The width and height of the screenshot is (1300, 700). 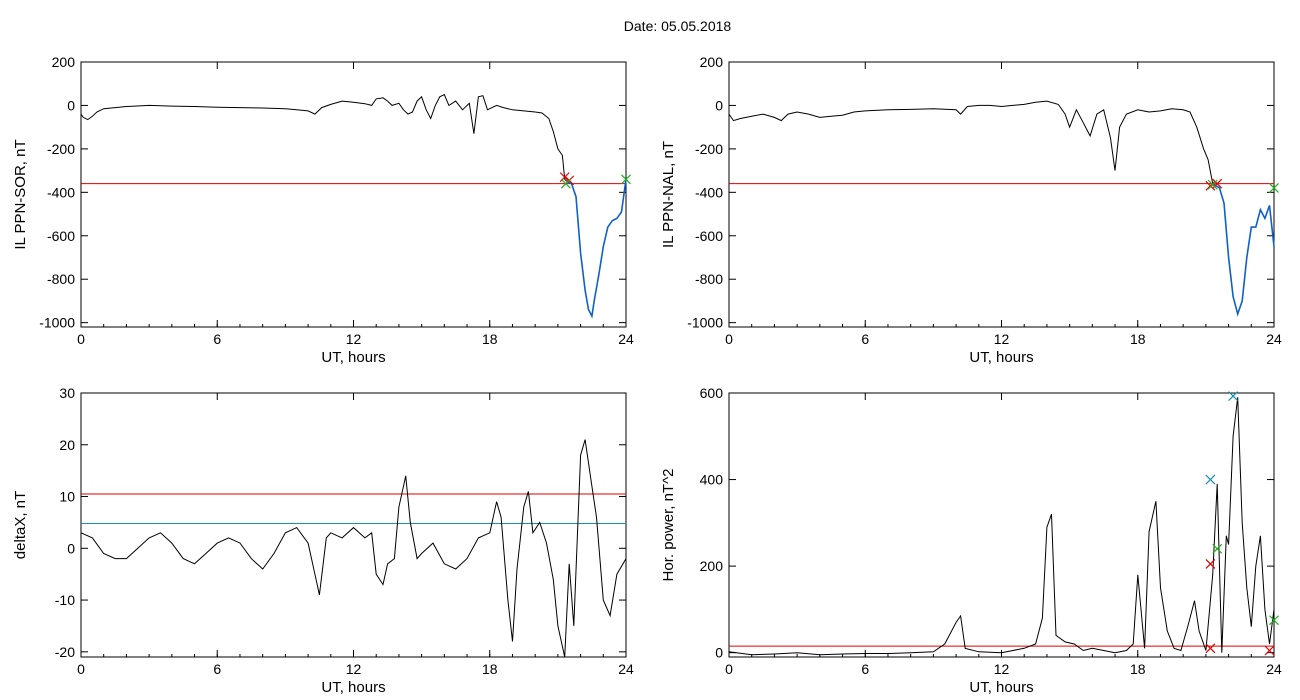 What do you see at coordinates (20, 525) in the screenshot?
I see `chart-3-y-axis-label: deltaX, nT` at bounding box center [20, 525].